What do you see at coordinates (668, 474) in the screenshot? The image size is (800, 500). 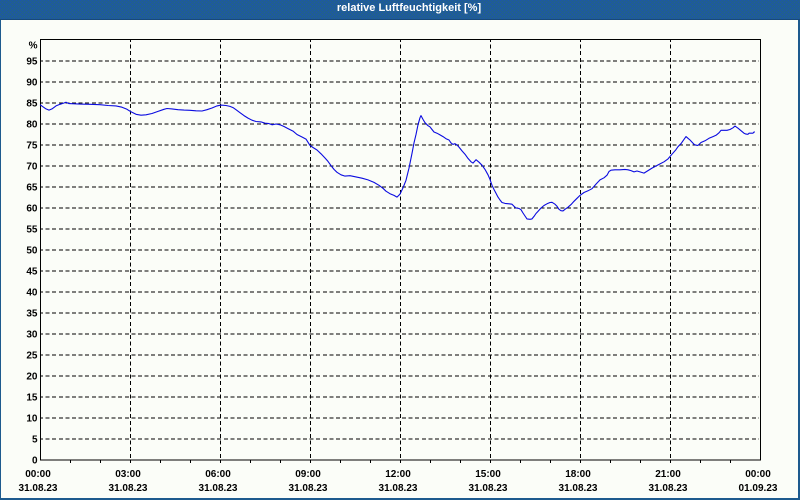 I see `svg-text: 21:00` at bounding box center [668, 474].